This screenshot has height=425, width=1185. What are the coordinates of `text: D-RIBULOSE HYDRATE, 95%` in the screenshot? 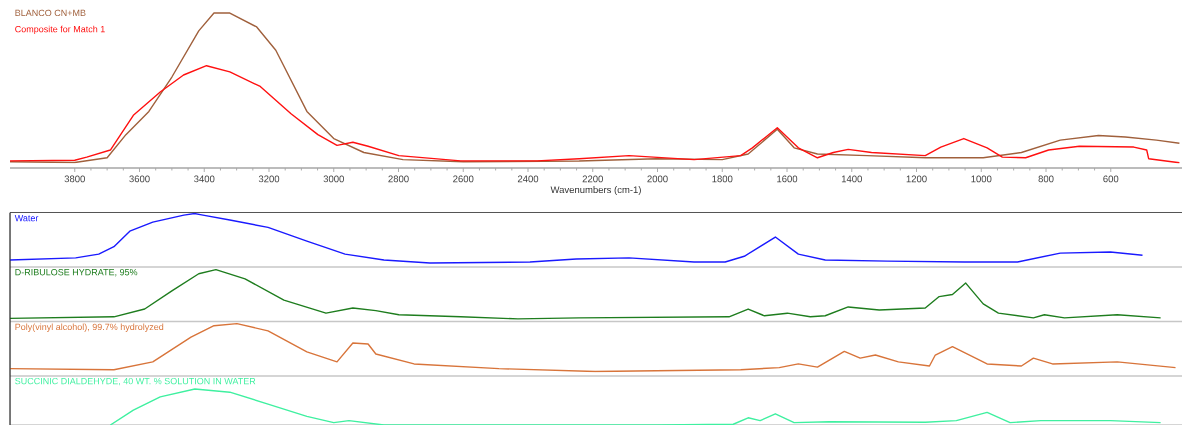 It's located at (76, 273).